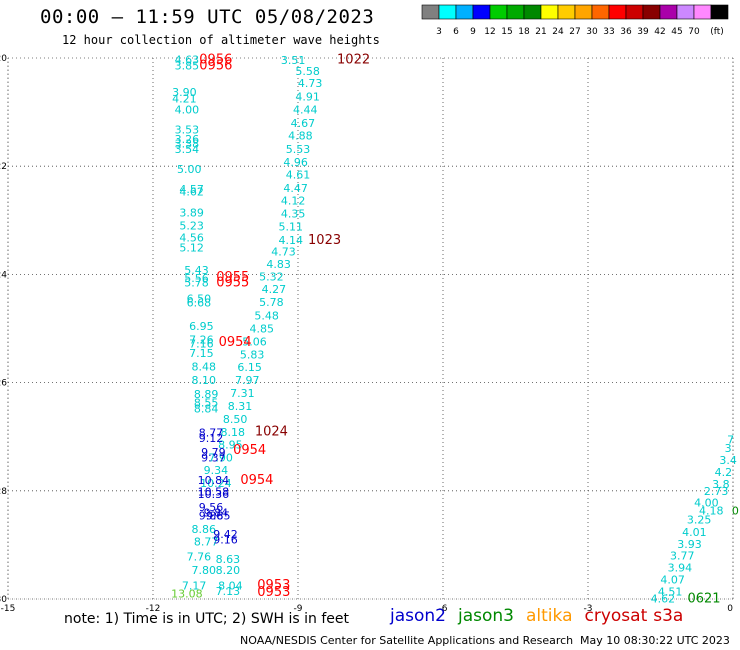 The image size is (740, 650). I want to click on legend-tick-label: 9, so click(473, 32).